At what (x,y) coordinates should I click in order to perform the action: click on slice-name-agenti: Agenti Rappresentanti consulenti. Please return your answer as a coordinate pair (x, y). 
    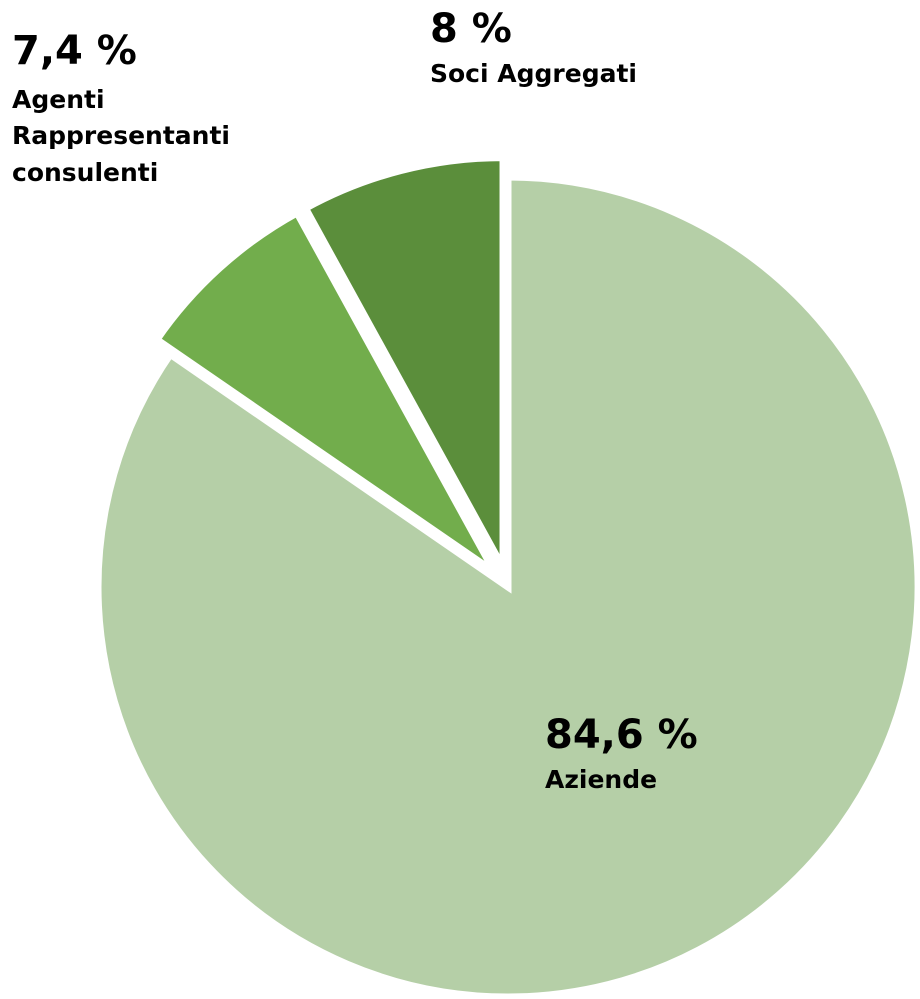
    Looking at the image, I should click on (142, 136).